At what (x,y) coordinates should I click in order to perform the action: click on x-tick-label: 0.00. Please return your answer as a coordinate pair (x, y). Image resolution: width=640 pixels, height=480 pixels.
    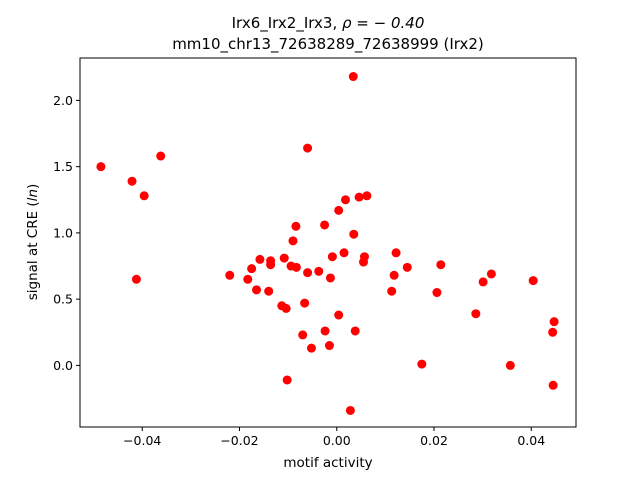
    Looking at the image, I should click on (337, 440).